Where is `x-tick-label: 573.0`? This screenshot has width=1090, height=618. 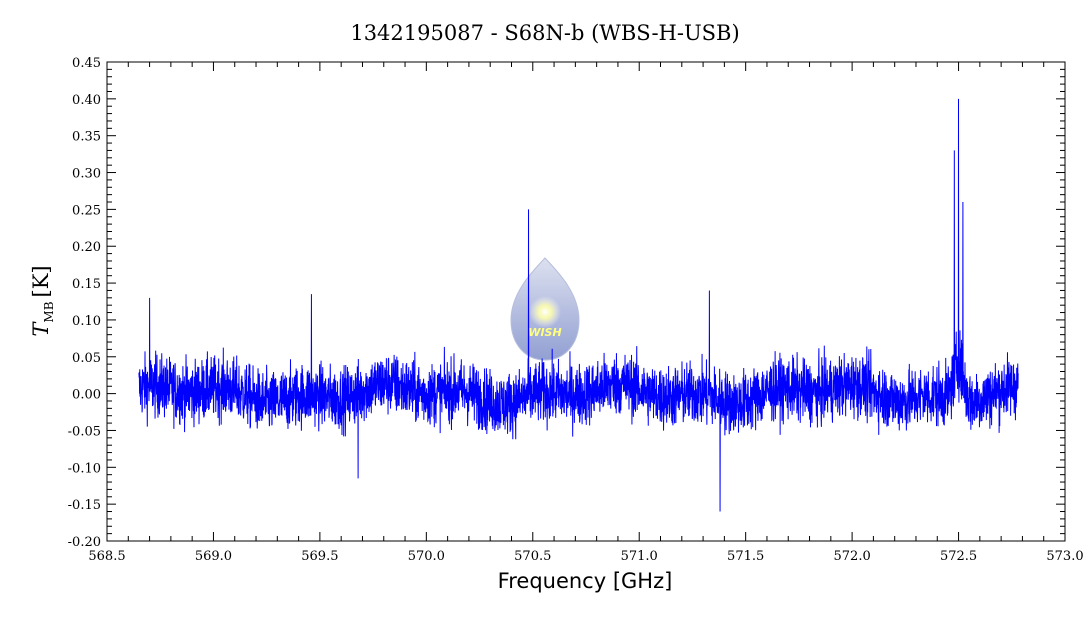
x-tick-label: 573.0 is located at coordinates (1064, 556).